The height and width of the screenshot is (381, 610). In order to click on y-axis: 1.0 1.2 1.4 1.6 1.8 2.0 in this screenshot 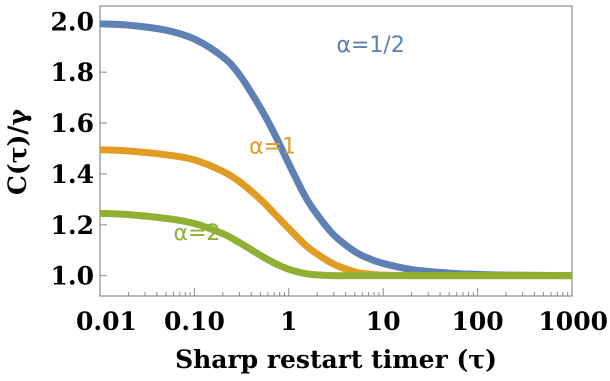, I will do `click(79, 149)`.